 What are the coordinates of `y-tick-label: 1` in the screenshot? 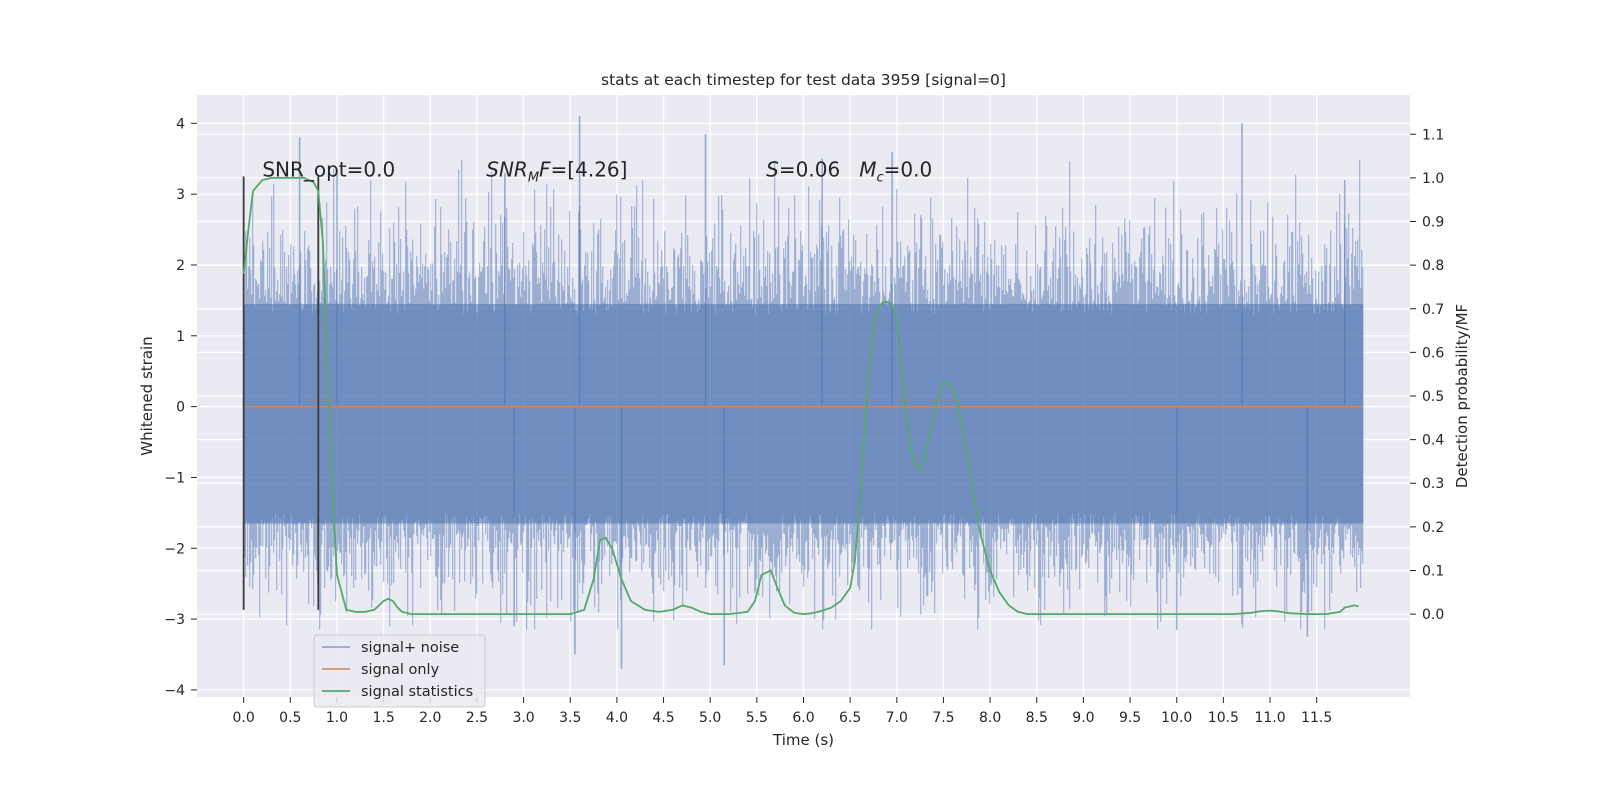 It's located at (180, 337).